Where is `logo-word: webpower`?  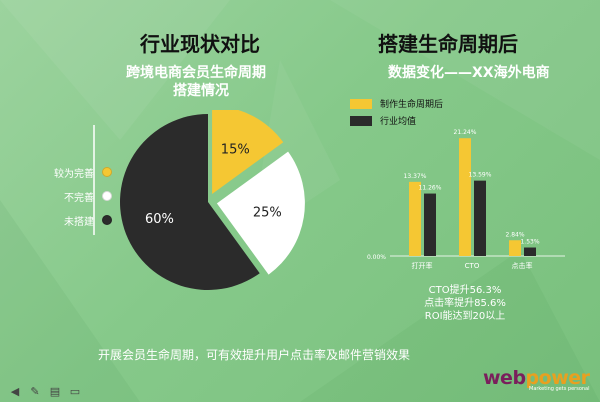 logo-word: webpower is located at coordinates (536, 378).